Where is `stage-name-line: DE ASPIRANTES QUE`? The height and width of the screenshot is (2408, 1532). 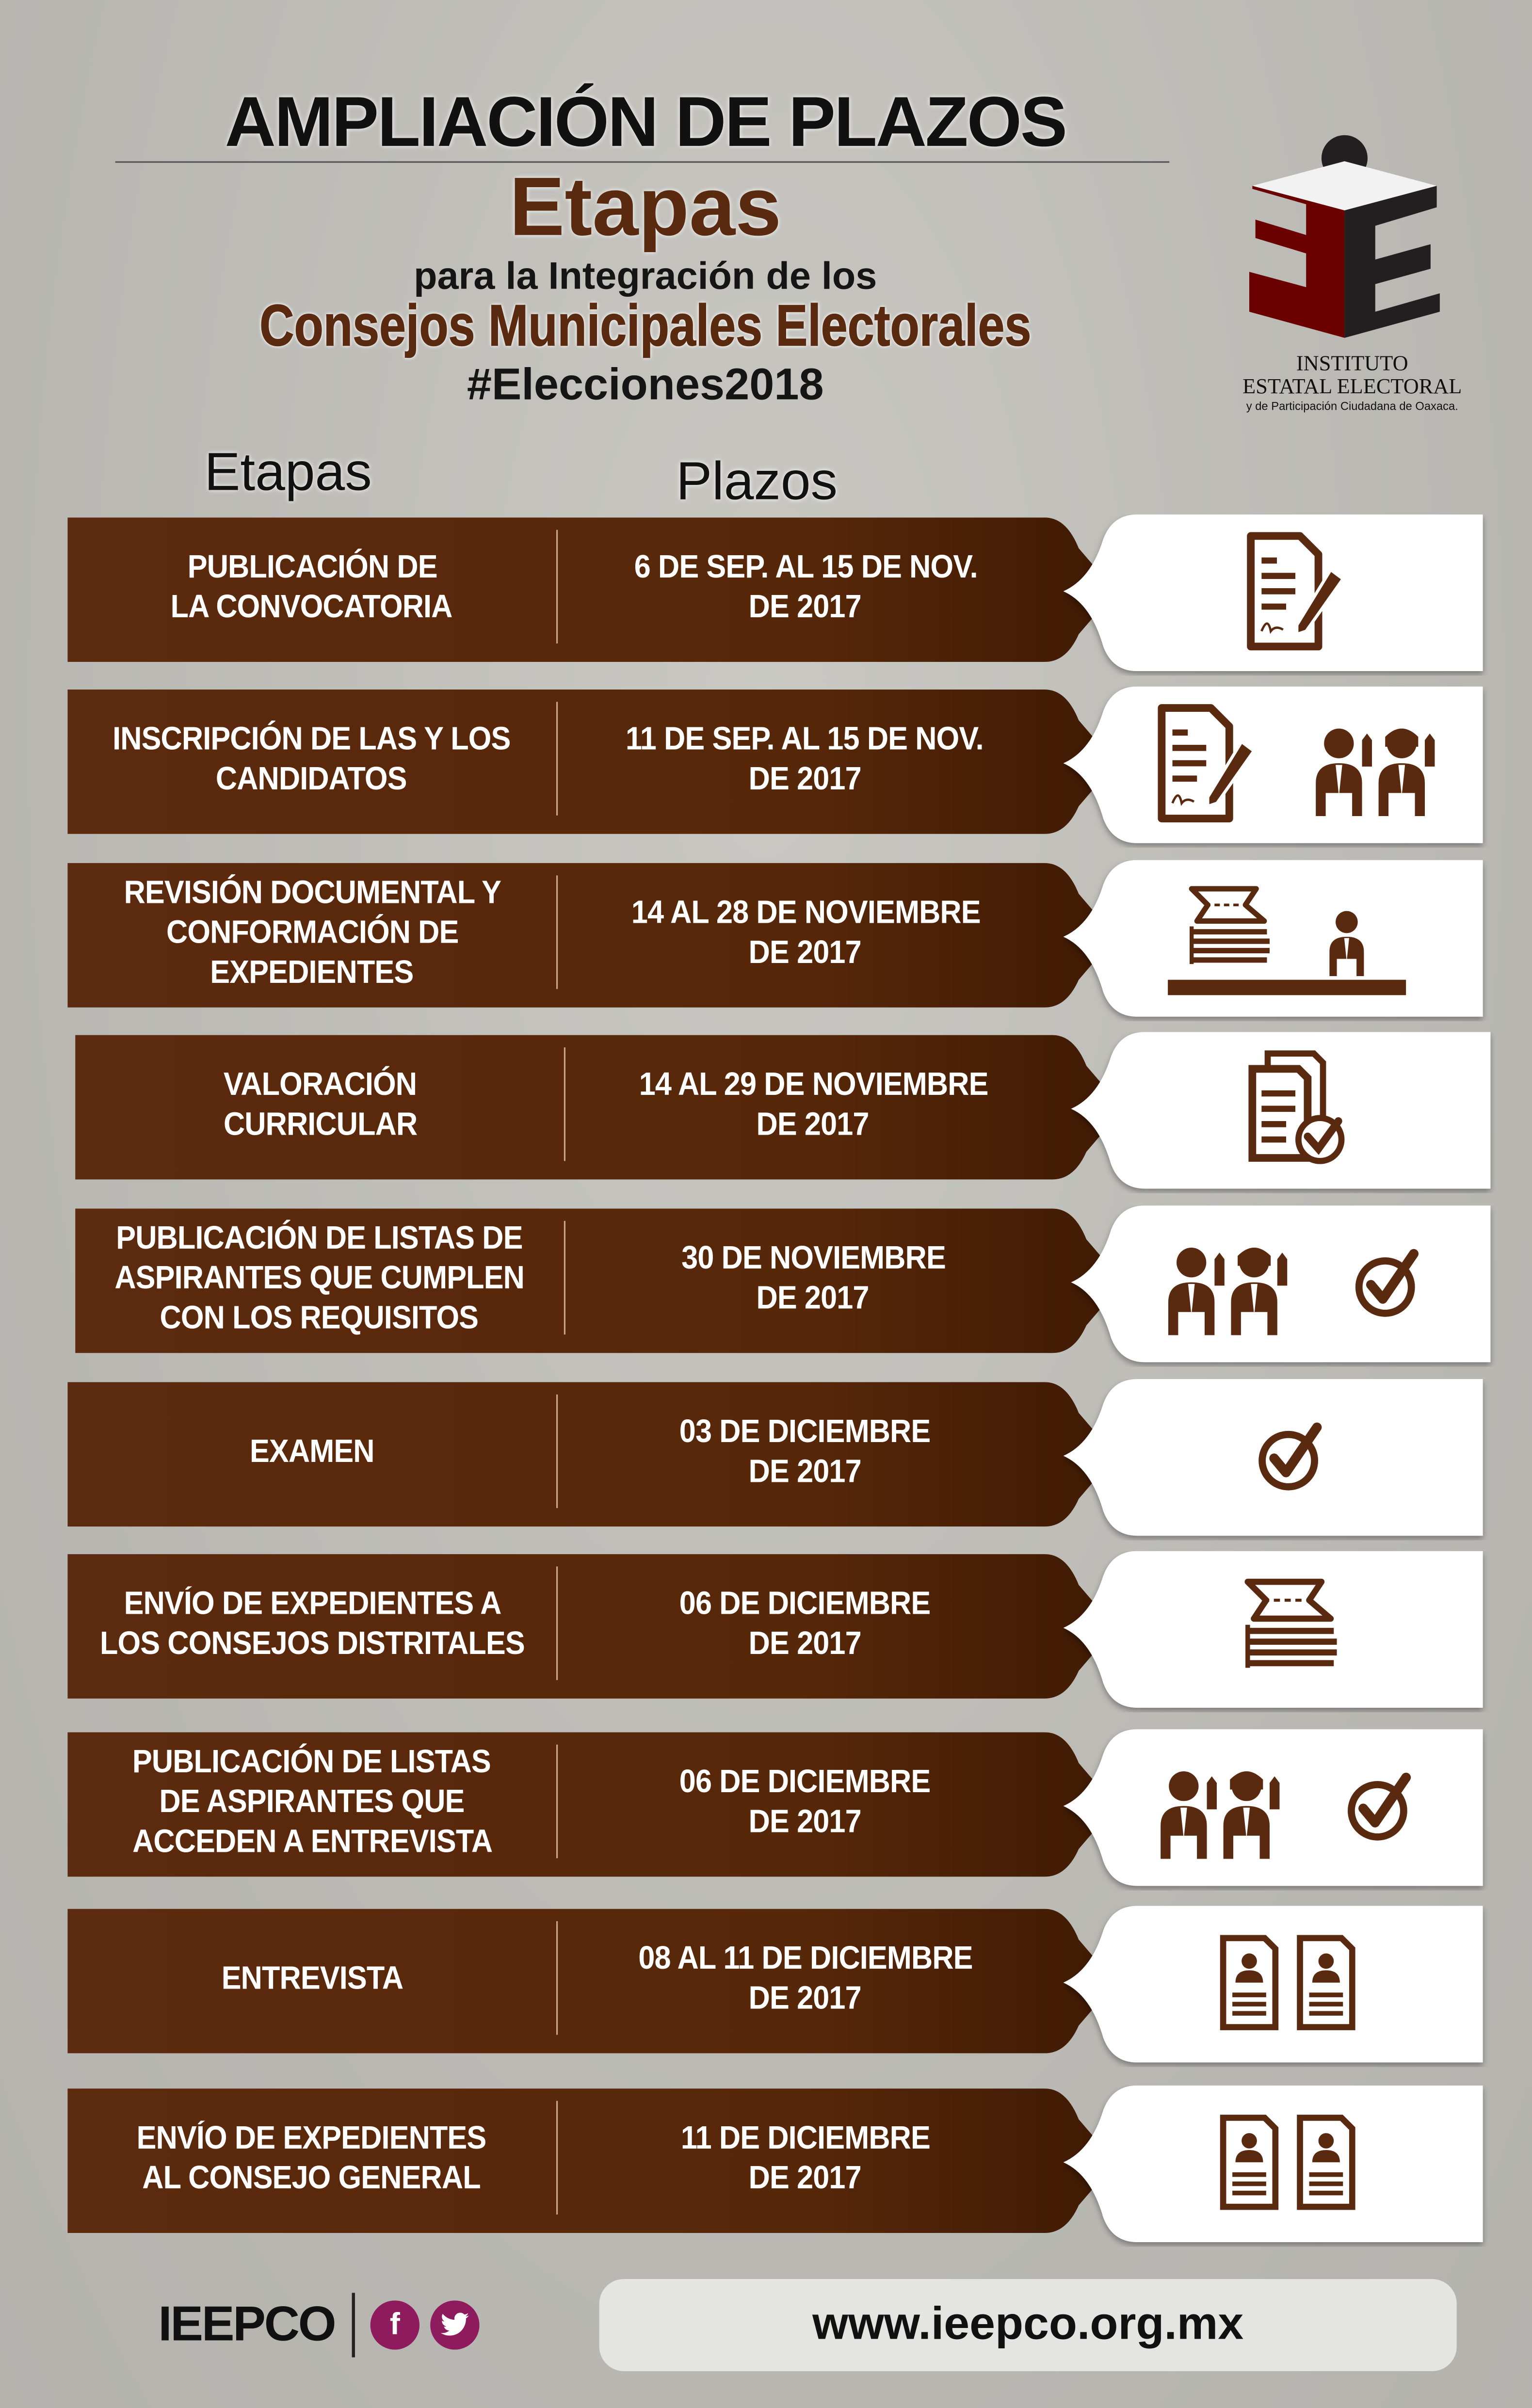
stage-name-line: DE ASPIRANTES QUE is located at coordinates (312, 1802).